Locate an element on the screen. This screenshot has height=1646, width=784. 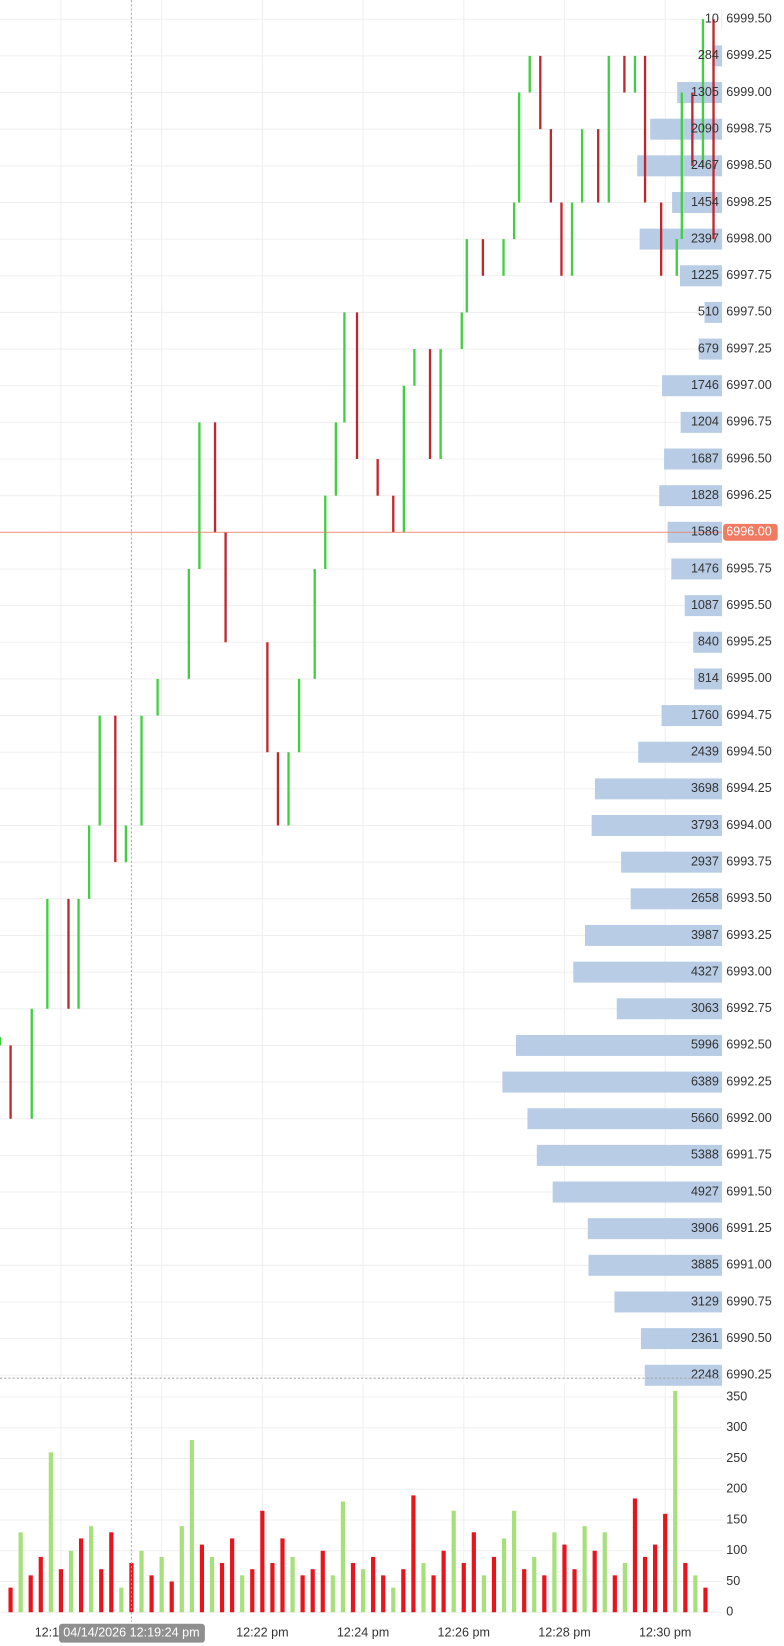
profile-label: 1204 is located at coordinates (705, 422).